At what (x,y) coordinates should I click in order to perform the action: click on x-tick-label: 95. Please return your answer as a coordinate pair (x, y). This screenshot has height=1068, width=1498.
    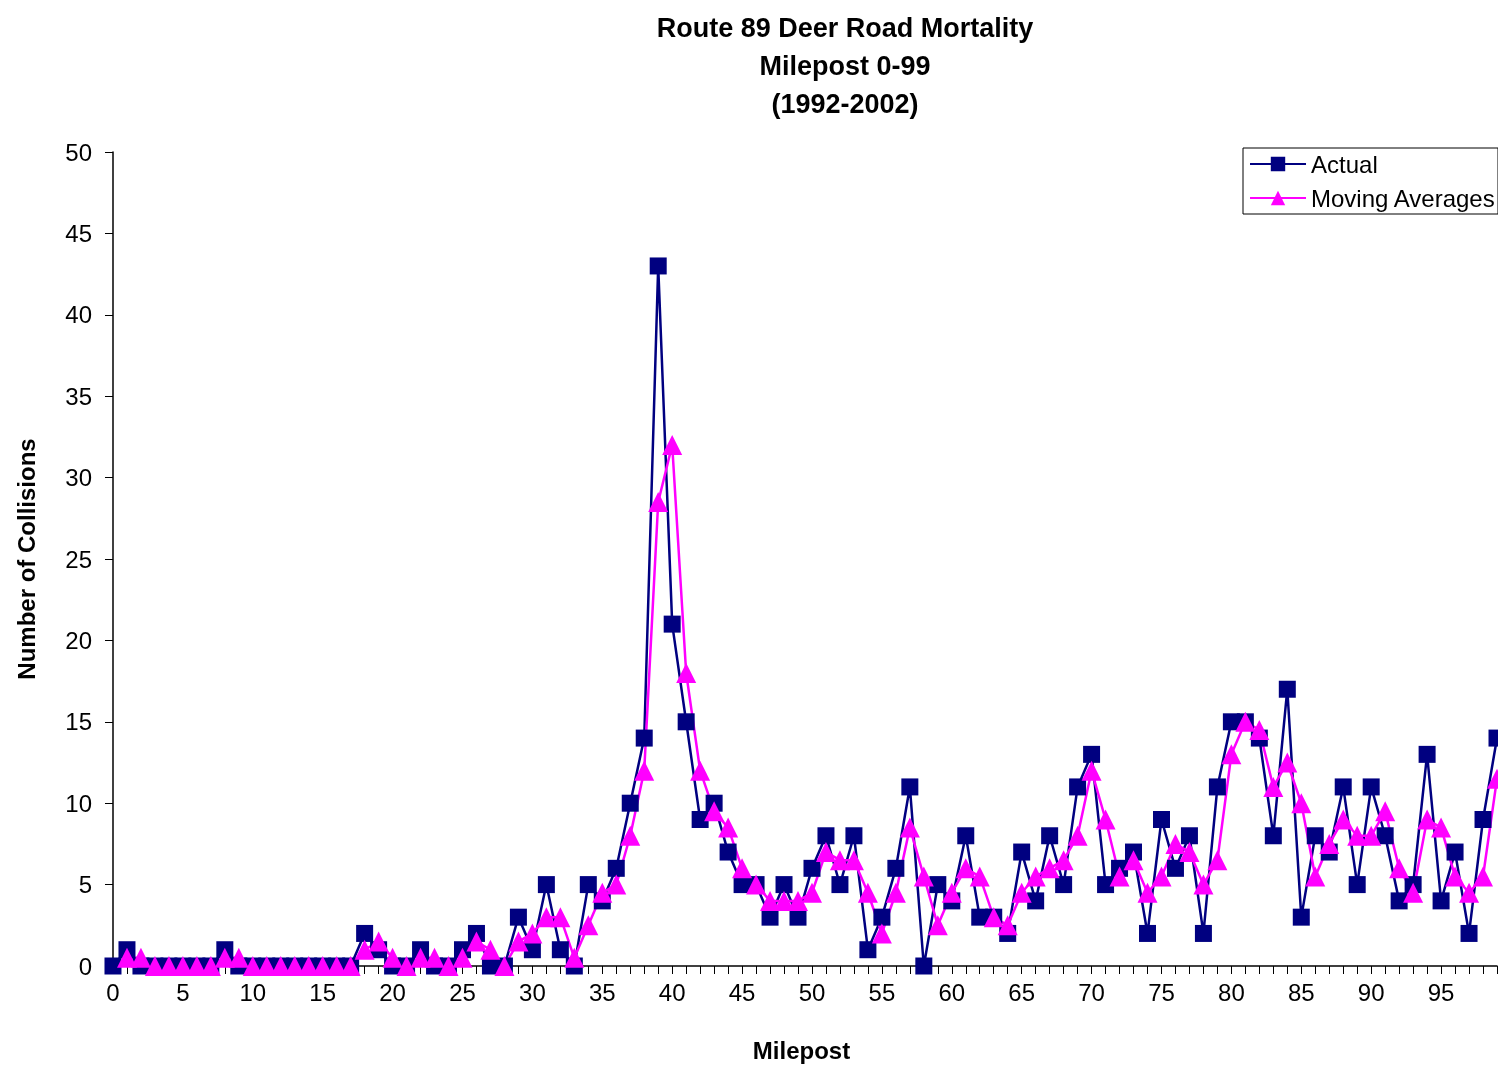
    Looking at the image, I should click on (1441, 992).